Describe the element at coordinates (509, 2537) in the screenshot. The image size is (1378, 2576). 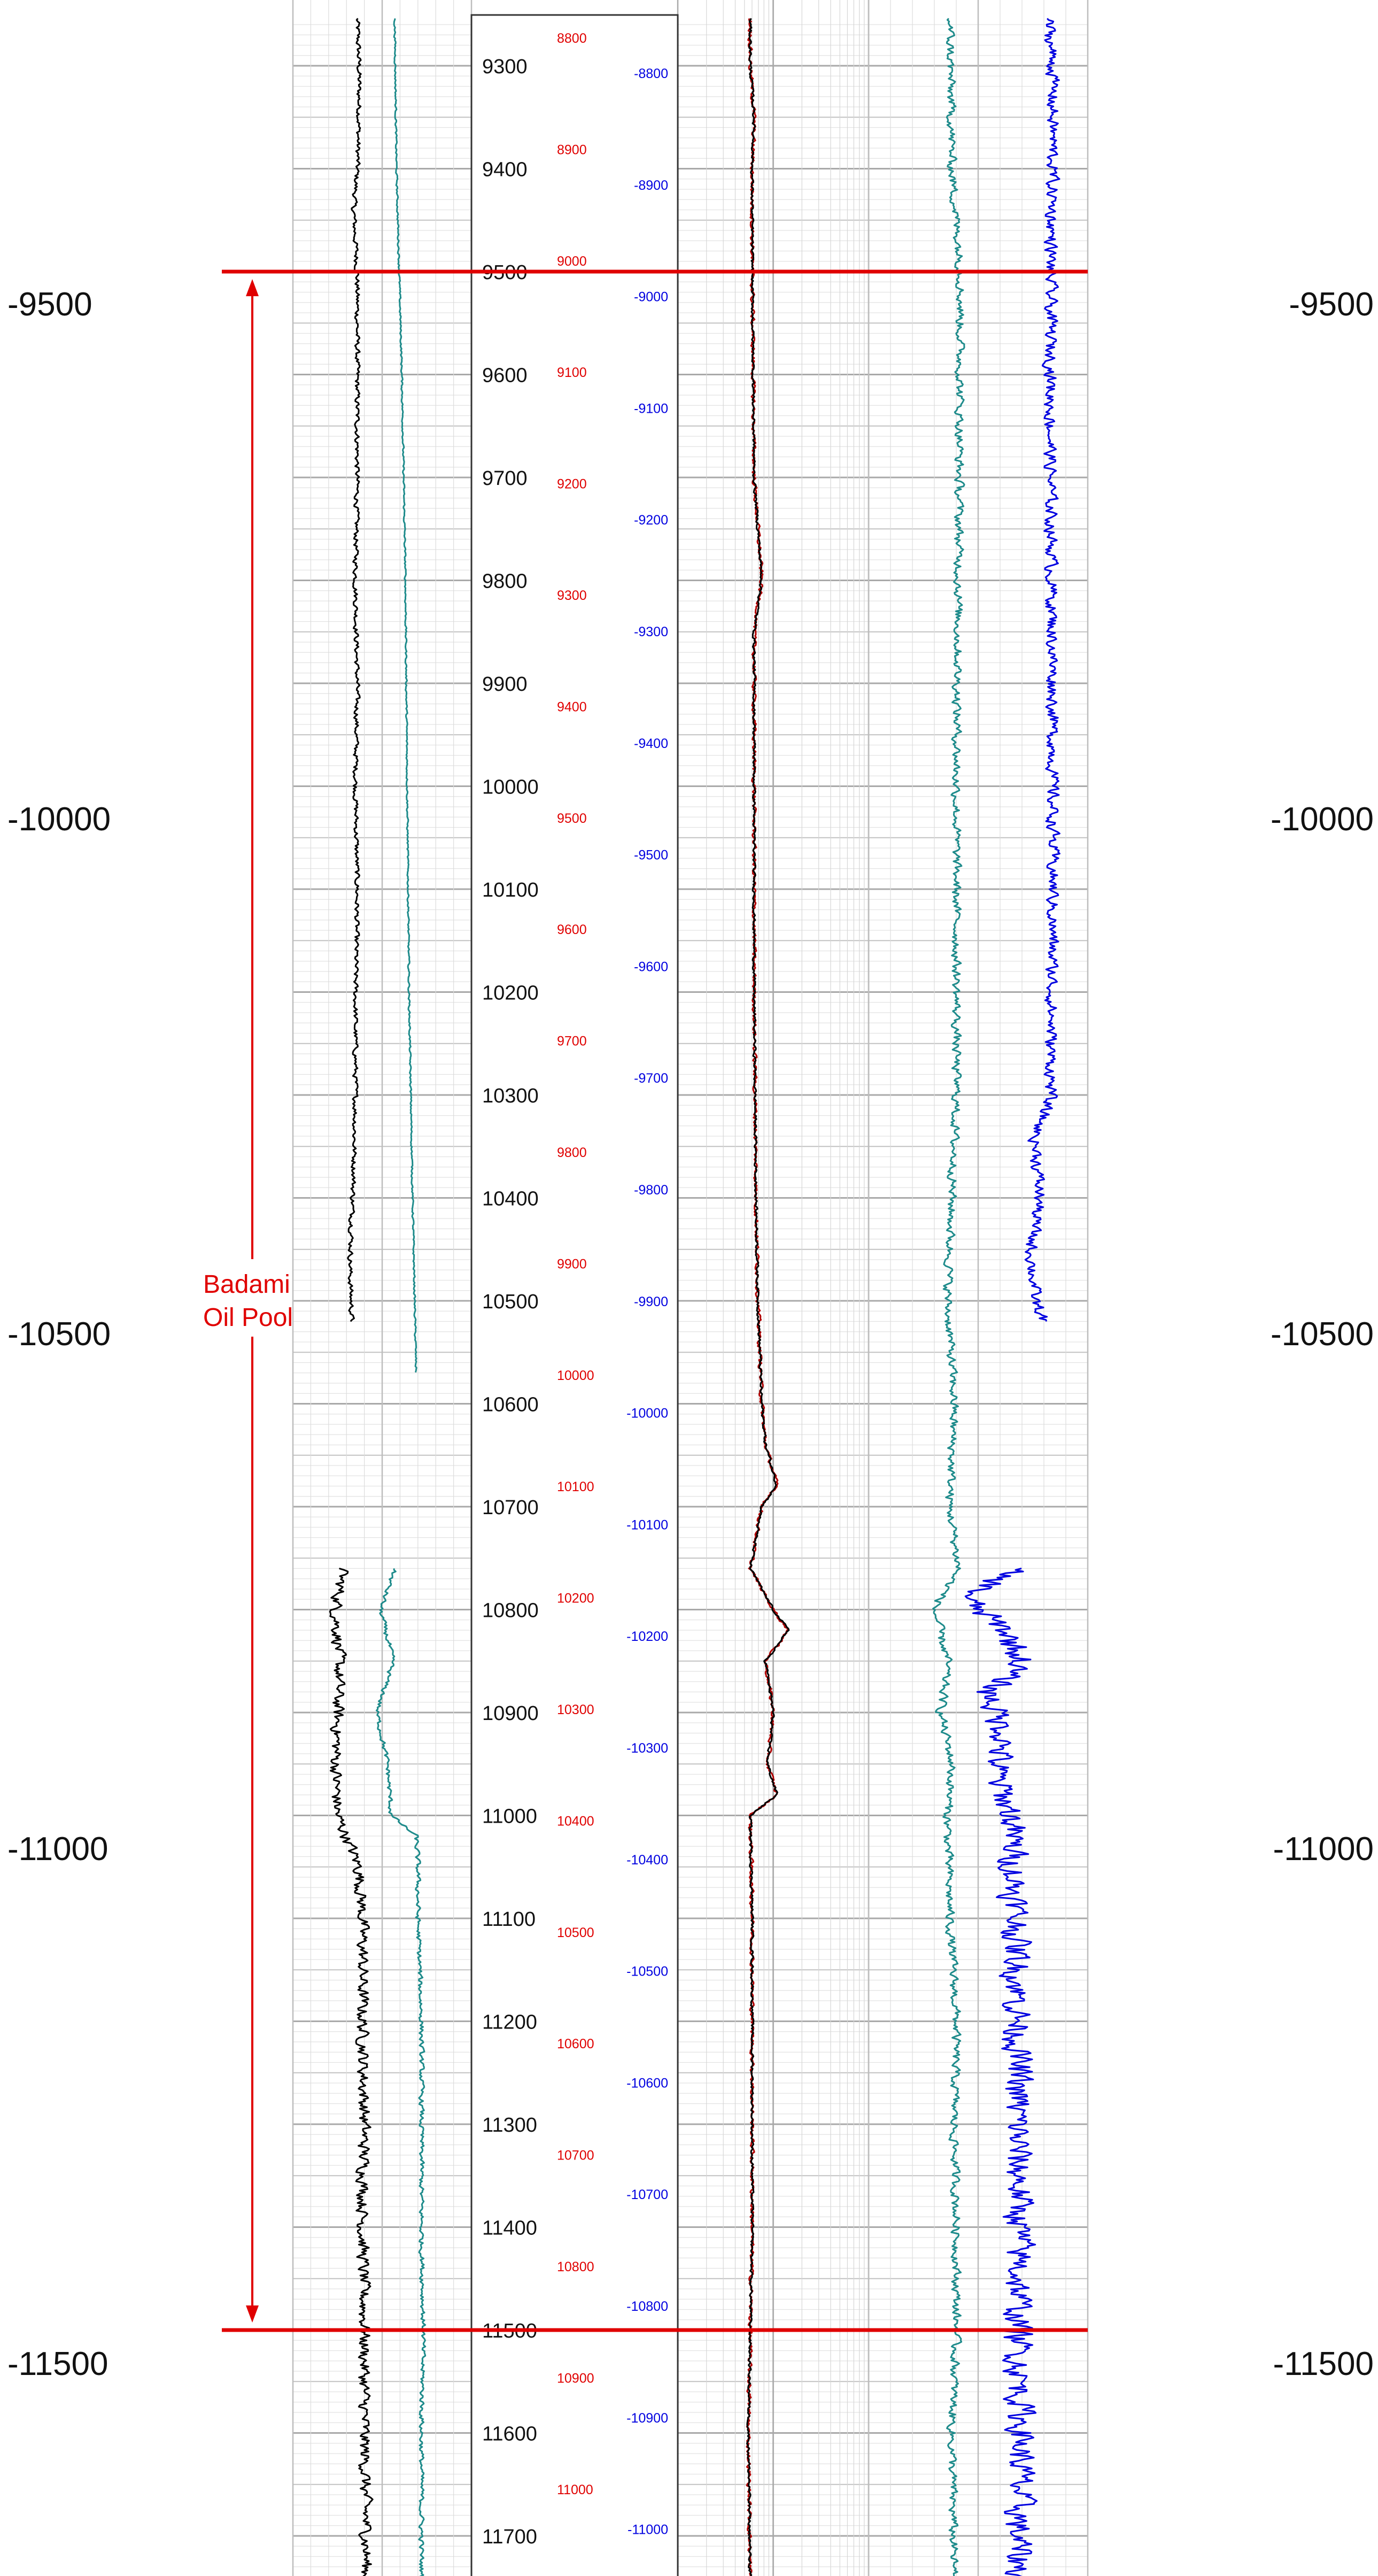
I see `md-tick-label: 11700` at that location.